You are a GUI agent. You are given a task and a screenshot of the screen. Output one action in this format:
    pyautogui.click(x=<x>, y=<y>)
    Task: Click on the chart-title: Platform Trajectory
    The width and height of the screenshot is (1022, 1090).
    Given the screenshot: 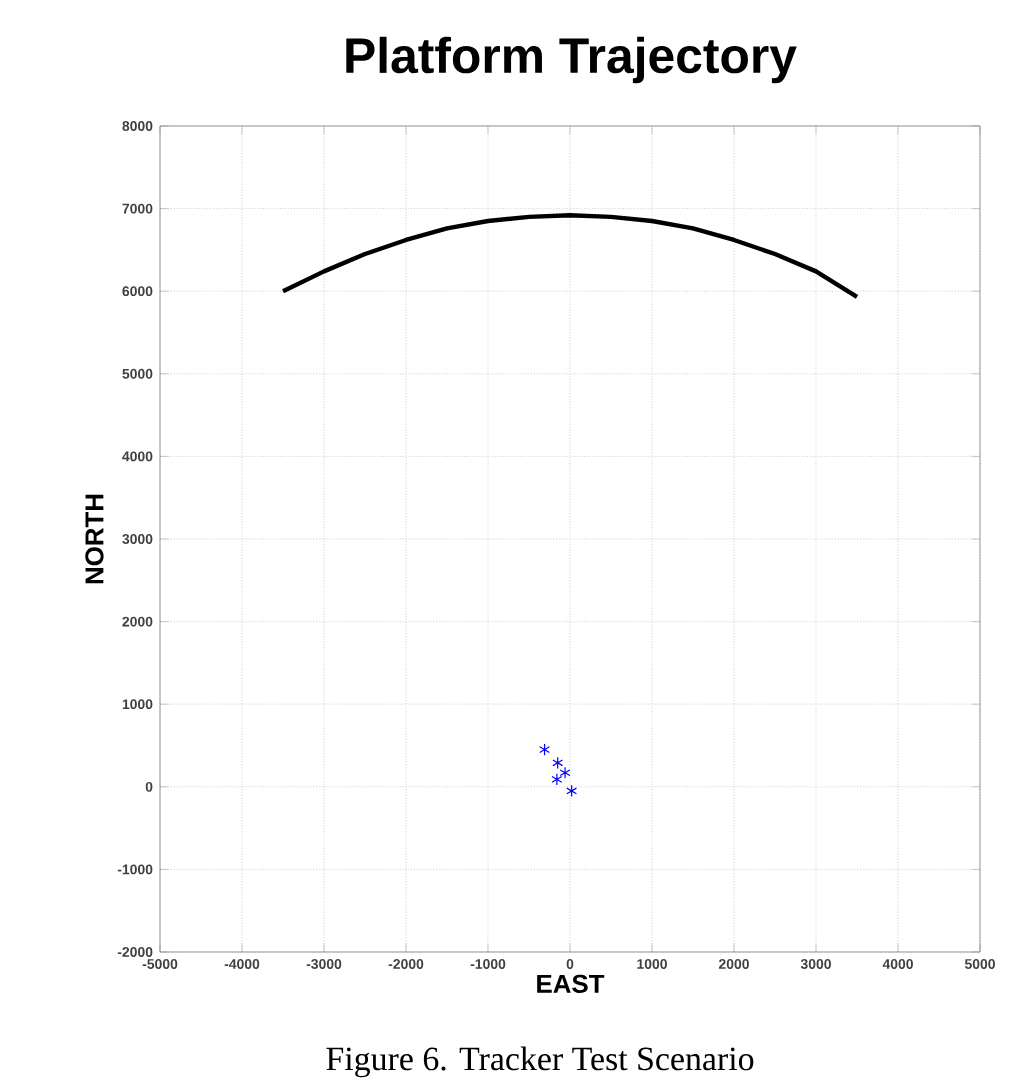 What is the action you would take?
    pyautogui.click(x=571, y=60)
    